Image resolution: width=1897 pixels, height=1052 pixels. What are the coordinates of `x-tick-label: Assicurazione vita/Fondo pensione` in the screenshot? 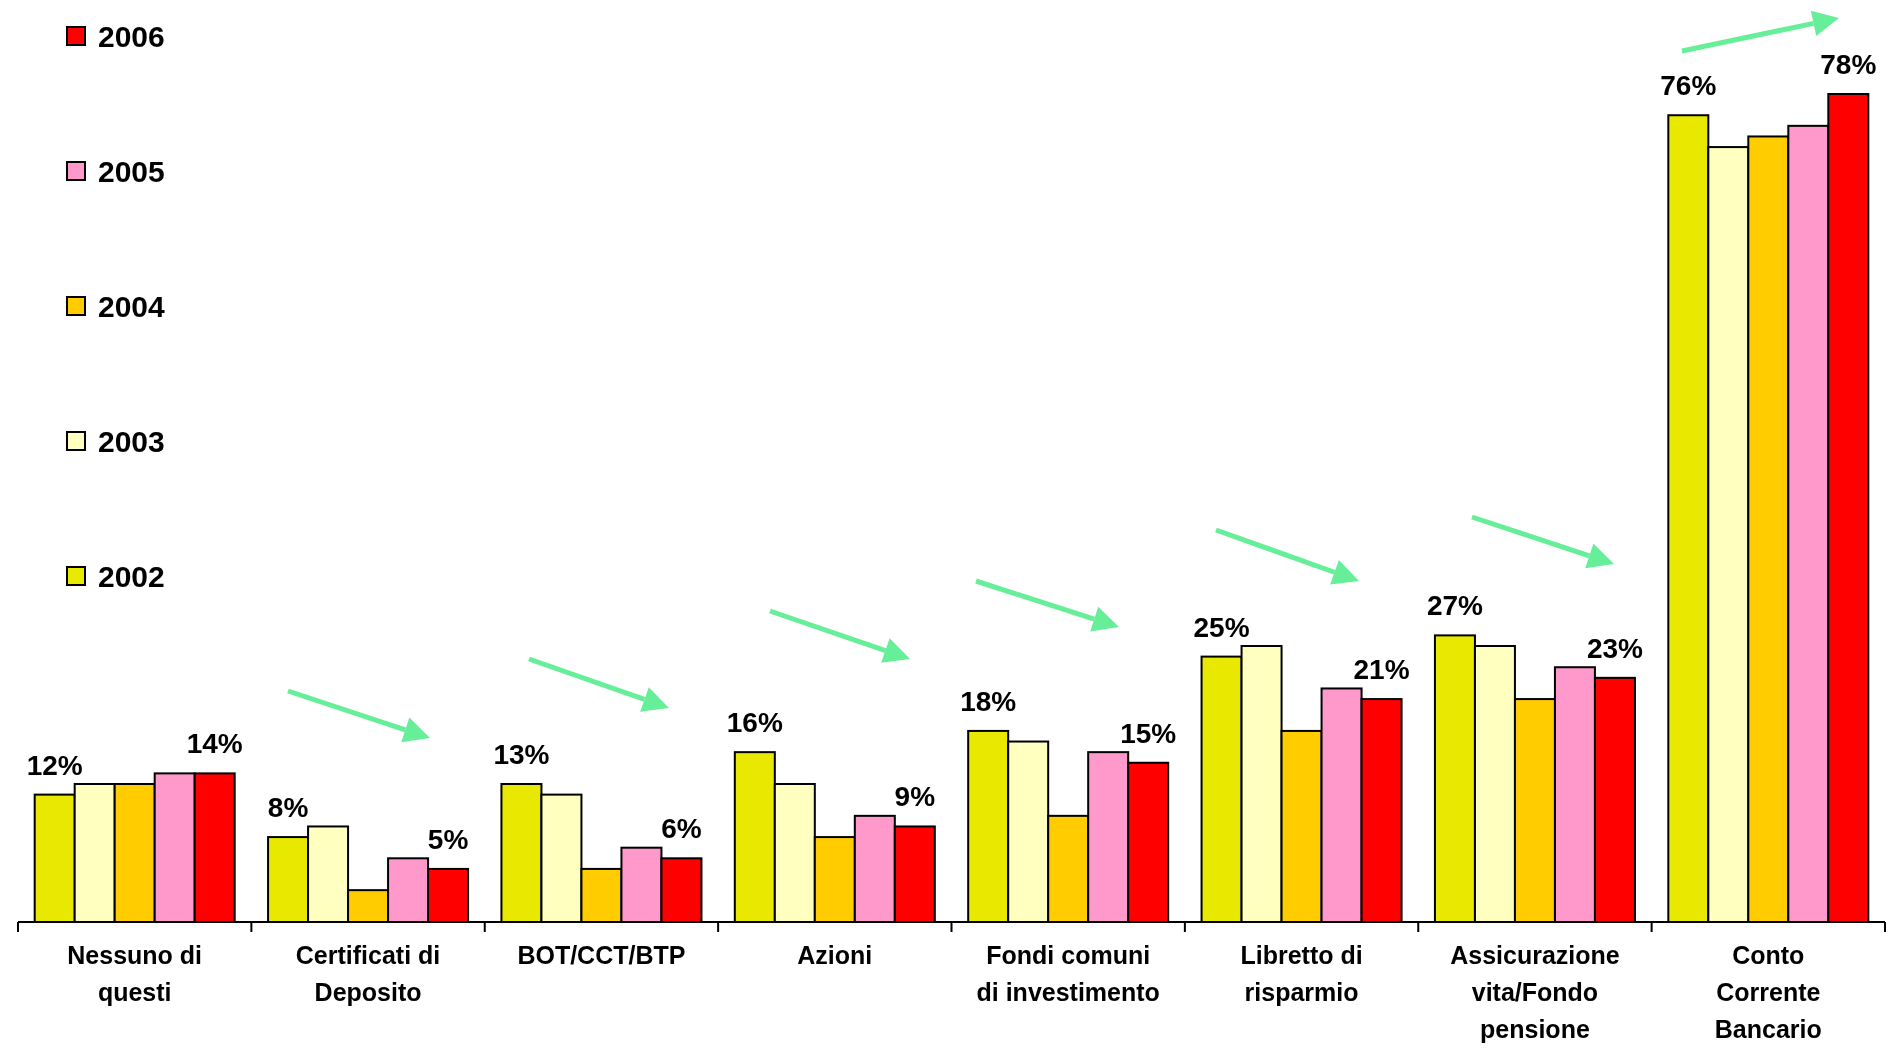 It's located at (1535, 992).